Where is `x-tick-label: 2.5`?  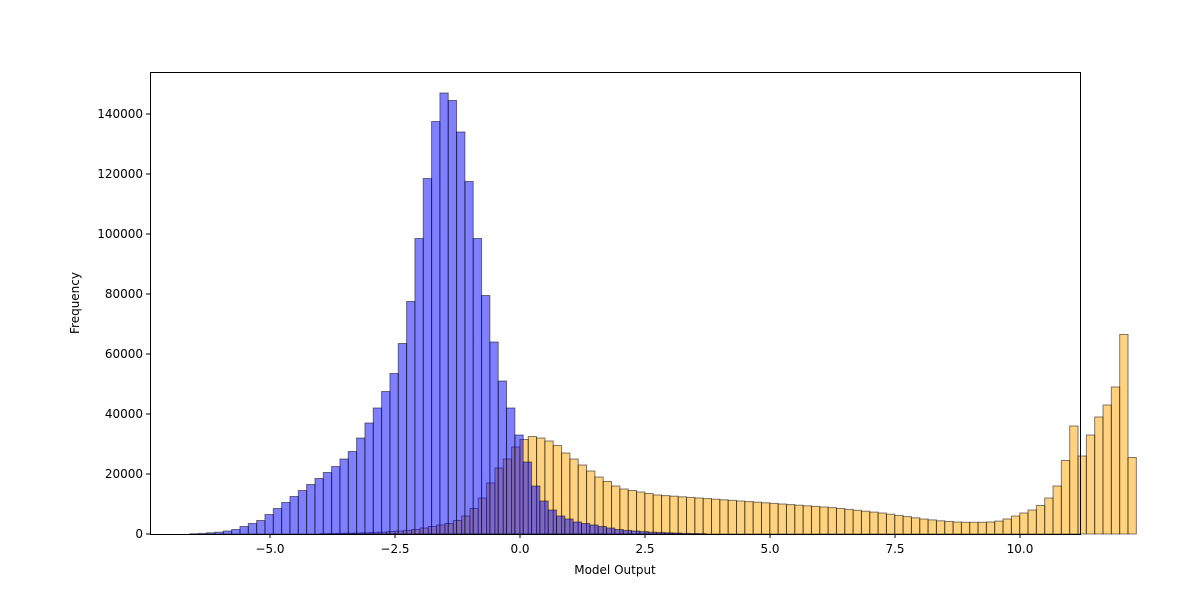 x-tick-label: 2.5 is located at coordinates (644, 549).